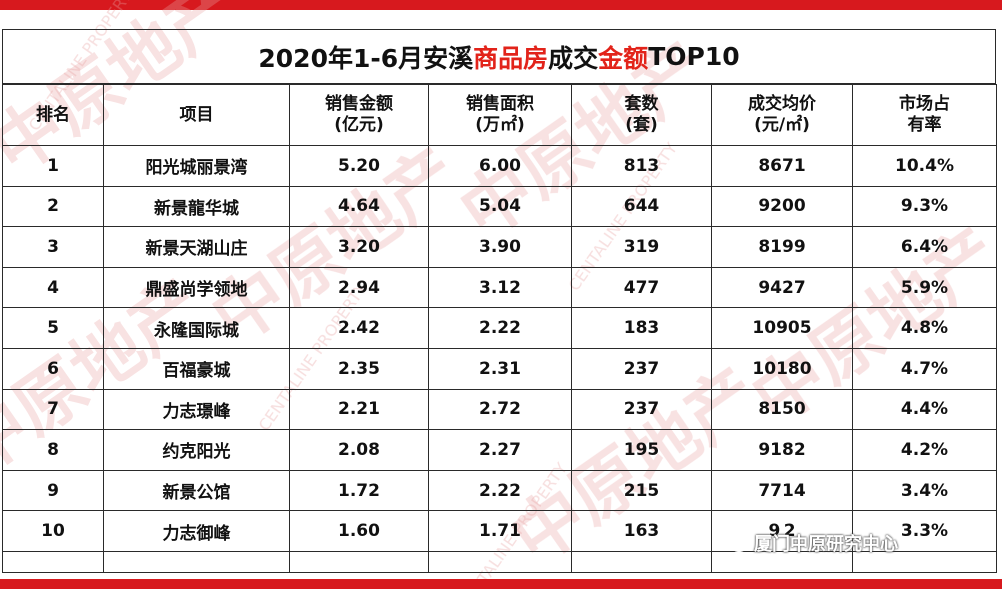 The height and width of the screenshot is (589, 1002). I want to click on cell-amount: 4.64, so click(359, 206).